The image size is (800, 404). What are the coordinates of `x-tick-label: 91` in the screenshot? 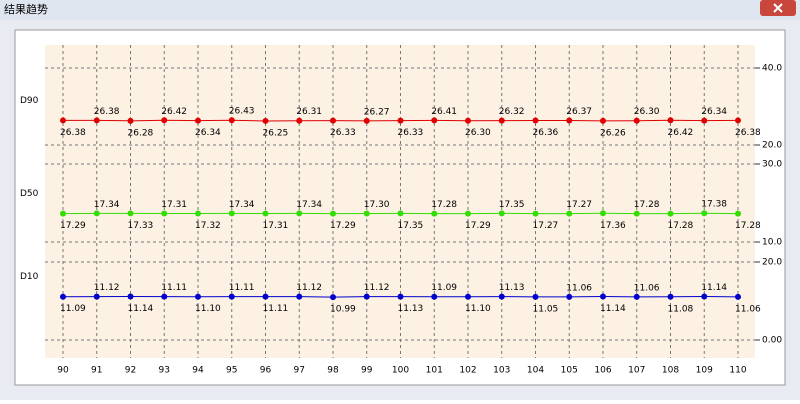 It's located at (96, 371).